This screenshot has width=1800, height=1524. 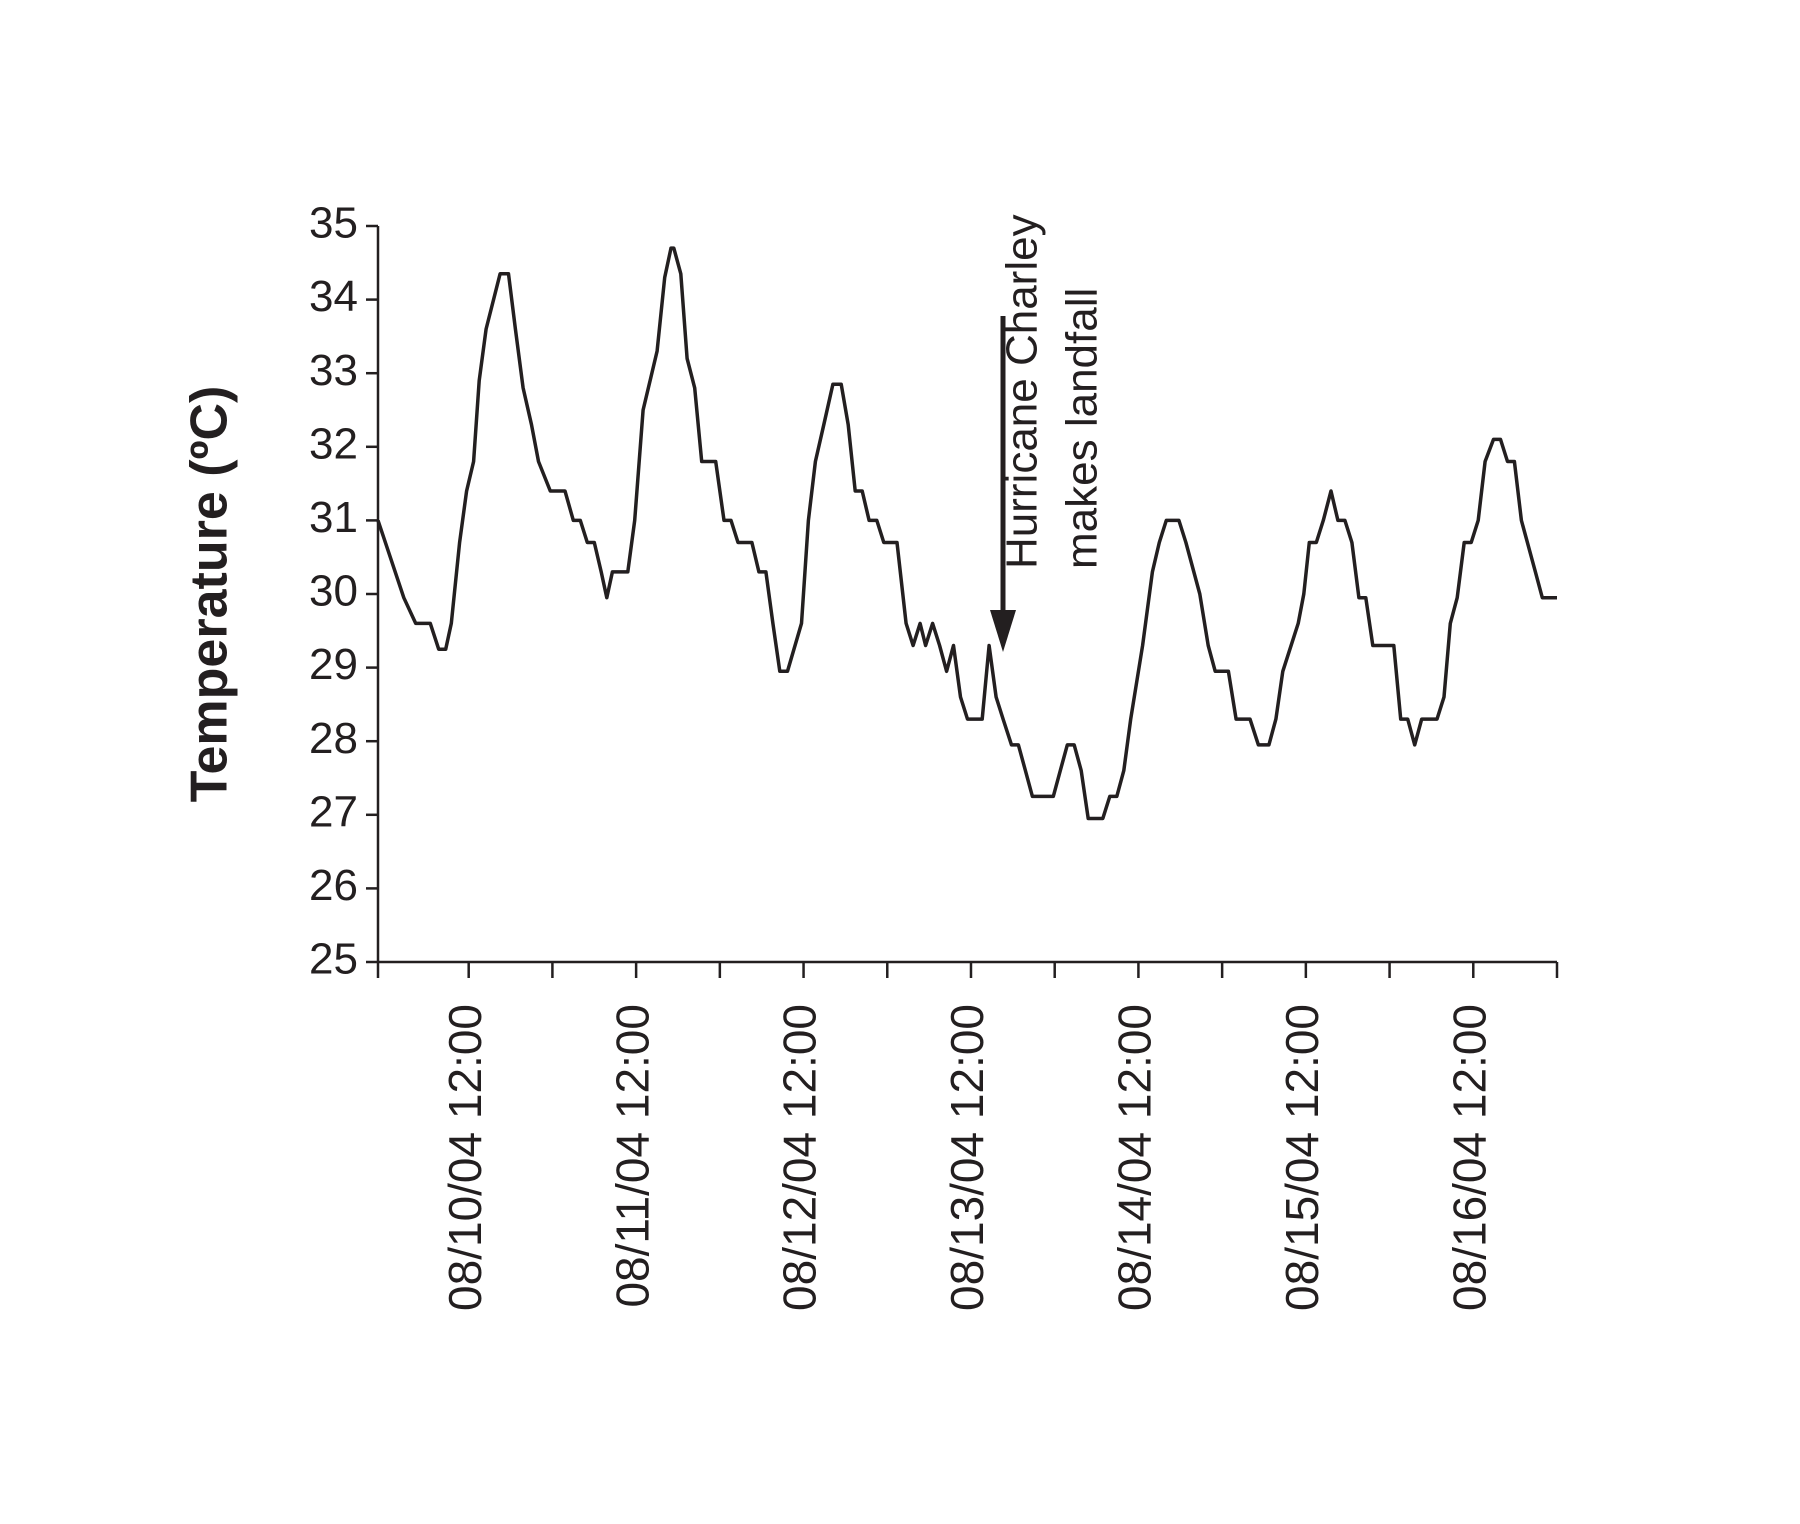 What do you see at coordinates (210, 594) in the screenshot?
I see `y-axis-label: Temperature (ºC)` at bounding box center [210, 594].